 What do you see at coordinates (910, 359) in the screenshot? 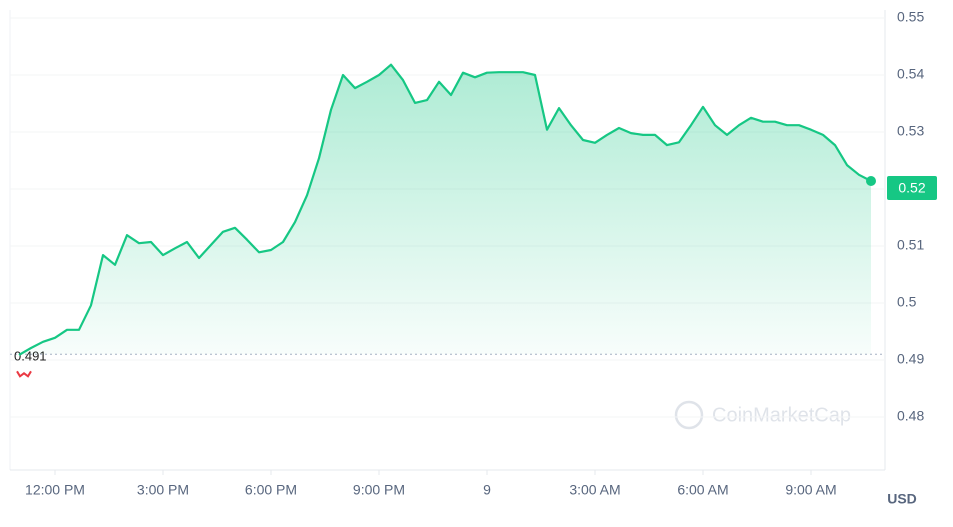
I see `y-tick-label: 0.49` at bounding box center [910, 359].